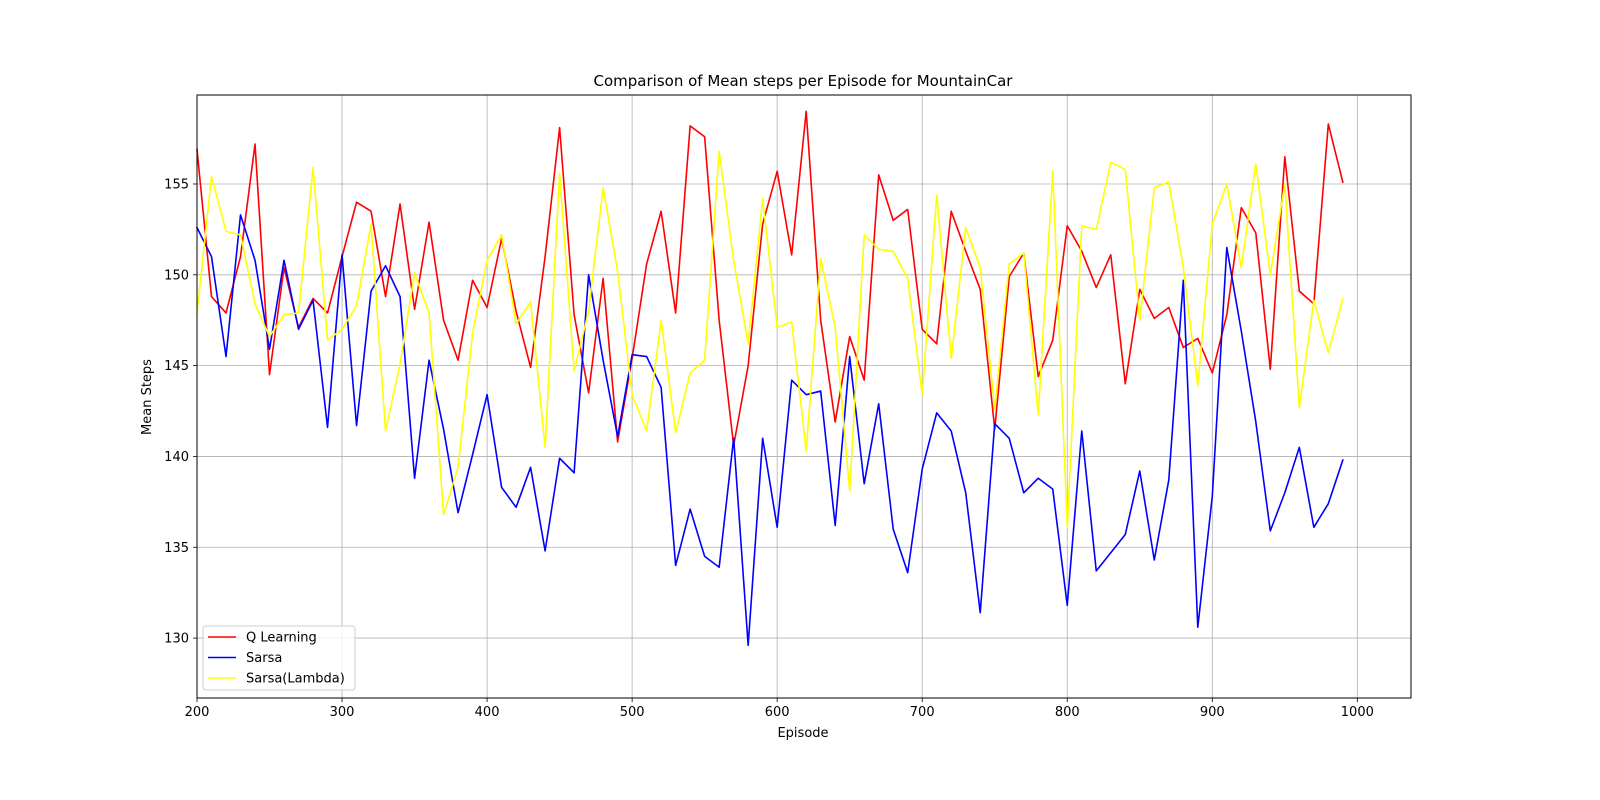  Describe the element at coordinates (1212, 712) in the screenshot. I see `x-tick-label: 900` at that location.